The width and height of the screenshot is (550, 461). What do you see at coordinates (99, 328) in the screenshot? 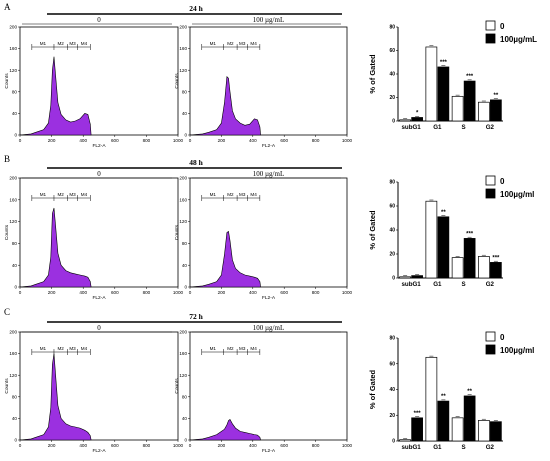
I see `treatment-label: 0` at bounding box center [99, 328].